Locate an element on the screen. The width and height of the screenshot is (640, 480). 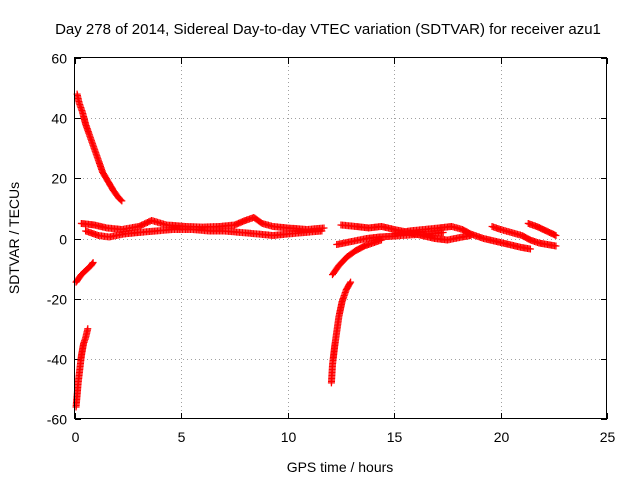
x-tick-label: 5 is located at coordinates (182, 437).